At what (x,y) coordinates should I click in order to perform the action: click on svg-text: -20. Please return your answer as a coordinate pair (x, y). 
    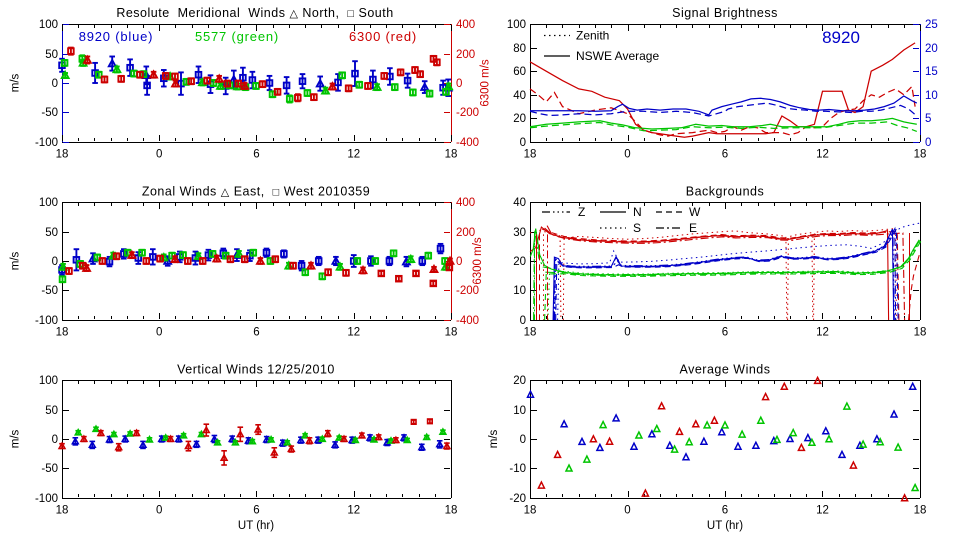
    Looking at the image, I should click on (517, 499).